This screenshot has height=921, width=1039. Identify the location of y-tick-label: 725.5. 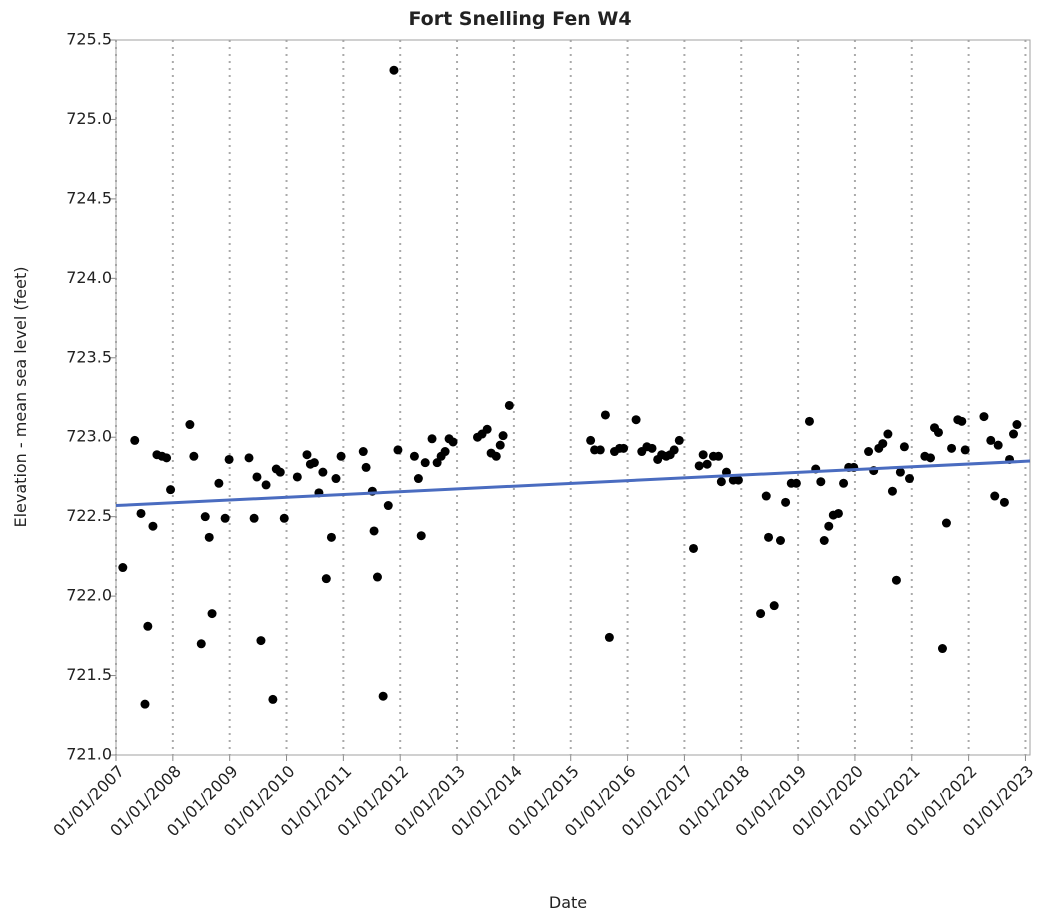
(89, 39).